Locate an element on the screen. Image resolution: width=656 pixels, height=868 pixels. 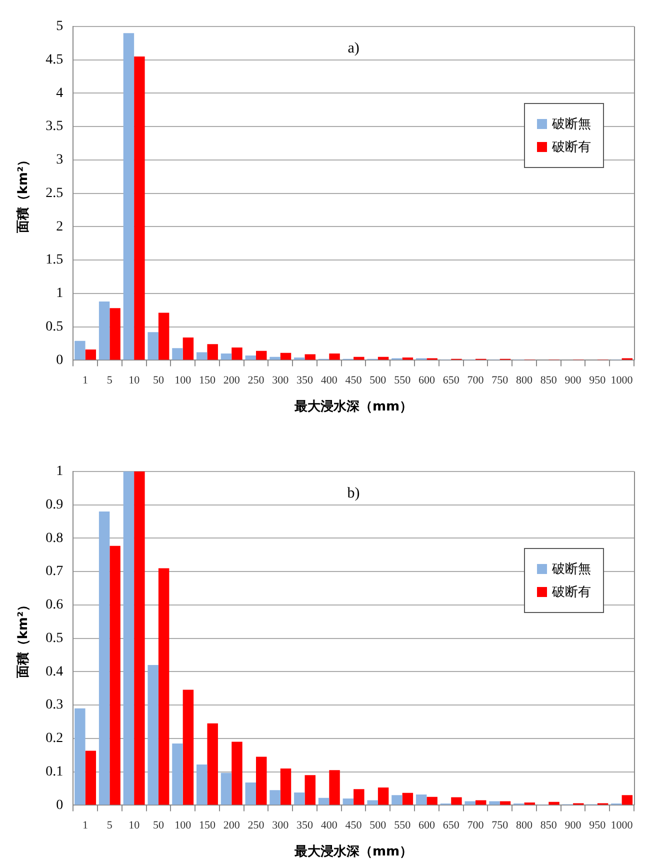
y-tick-label: 0.3 is located at coordinates (55, 705).